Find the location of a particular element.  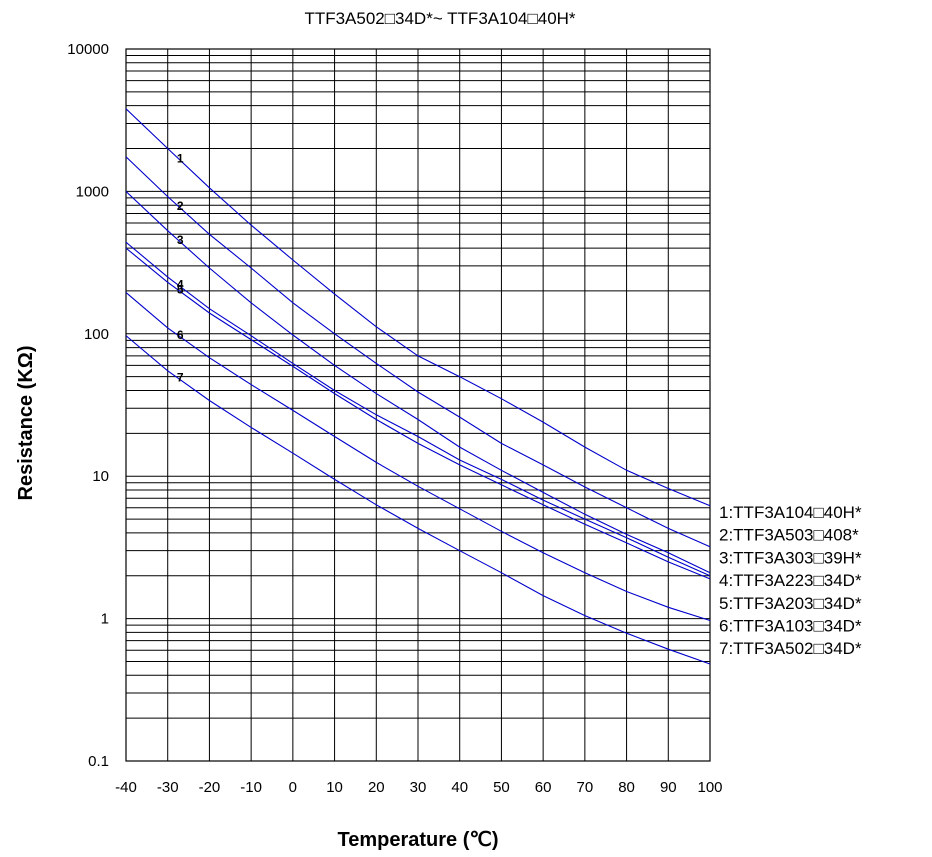

curve-number-1: 1 is located at coordinates (180, 158).